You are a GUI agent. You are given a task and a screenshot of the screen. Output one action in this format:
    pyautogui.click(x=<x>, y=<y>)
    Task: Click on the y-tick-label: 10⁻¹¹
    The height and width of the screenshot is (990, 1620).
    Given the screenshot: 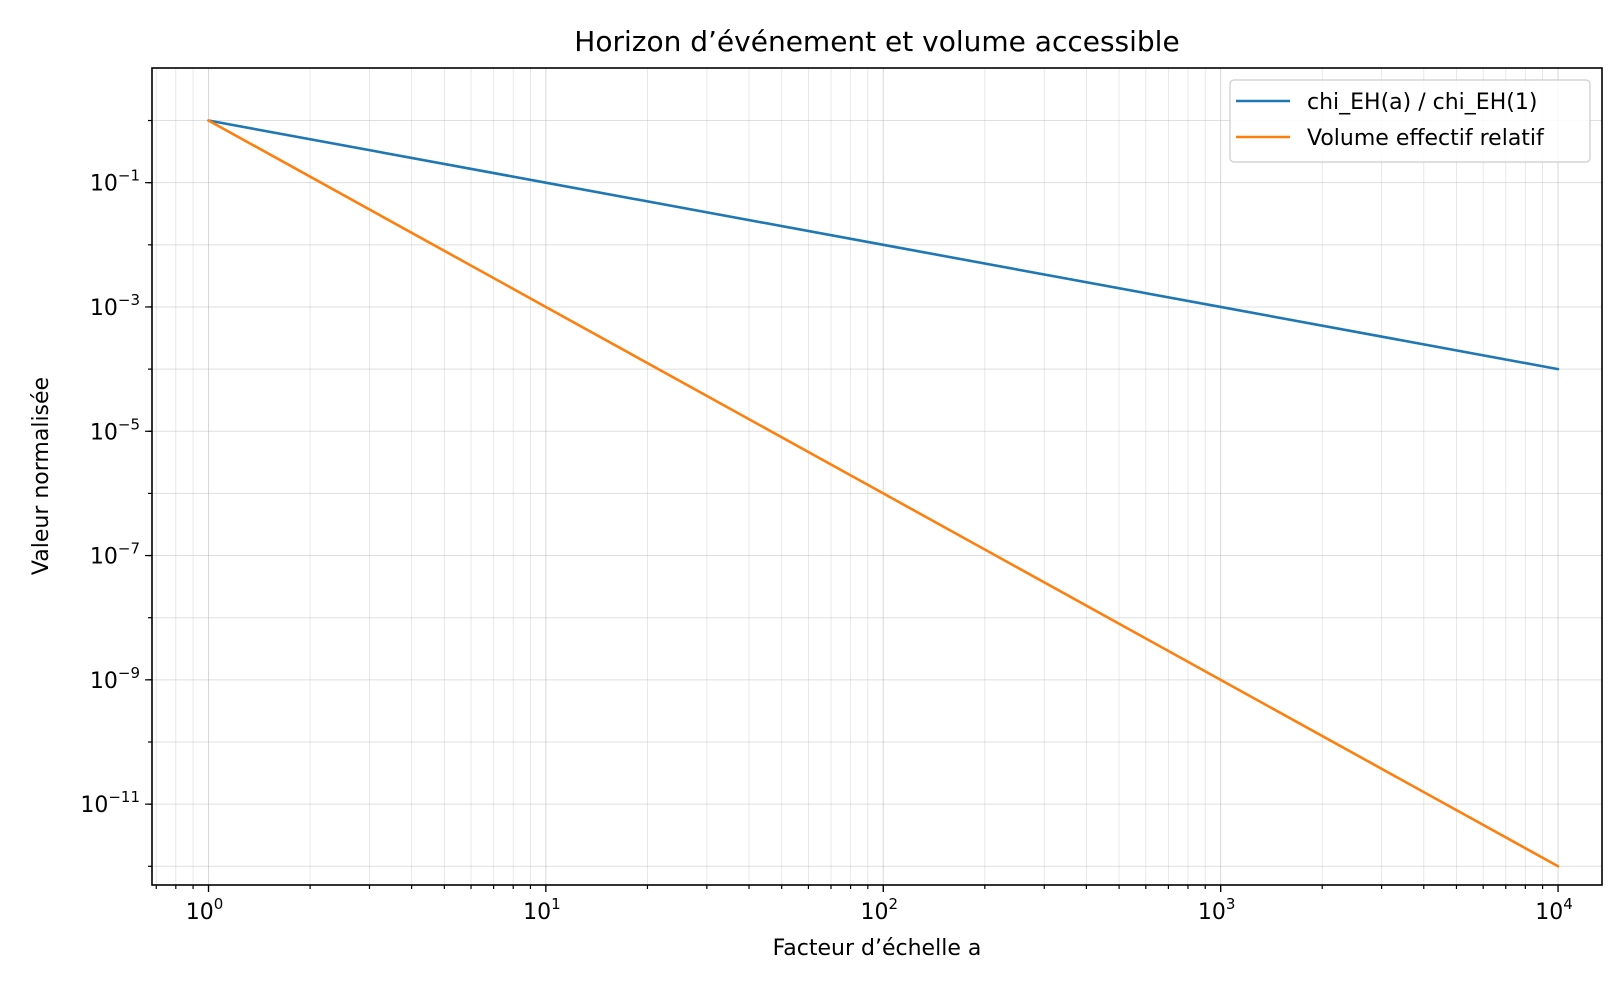 What is the action you would take?
    pyautogui.click(x=110, y=803)
    